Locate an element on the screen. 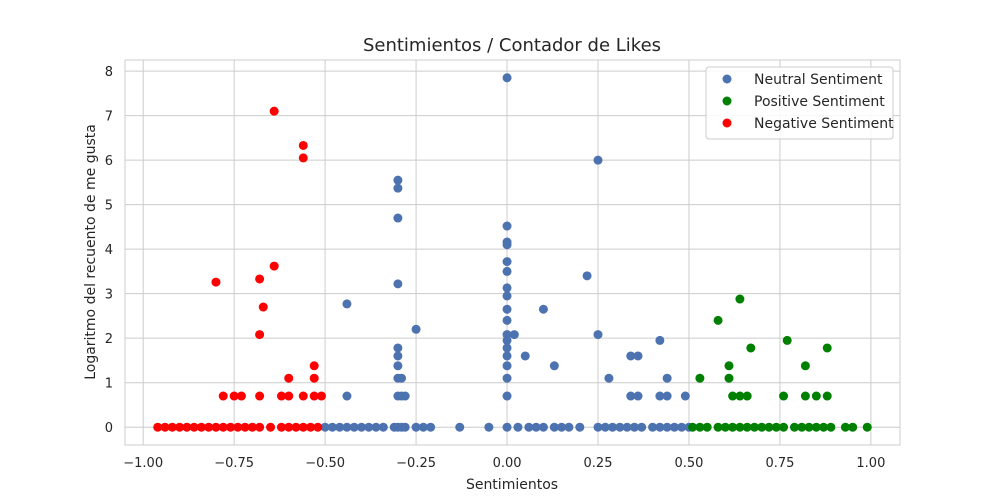 The height and width of the screenshot is (504, 1000). y-tick-label: 5 is located at coordinates (109, 206).